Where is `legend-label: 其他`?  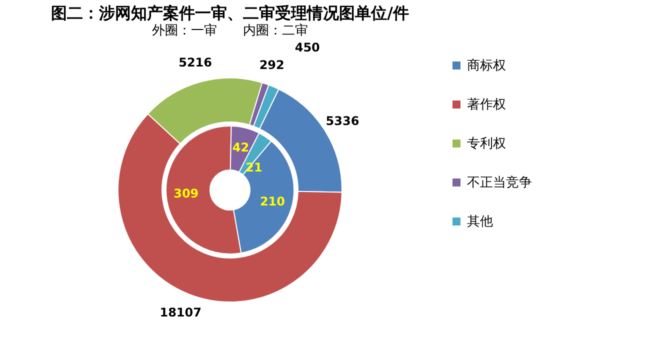
legend-label: 其他 is located at coordinates (480, 222).